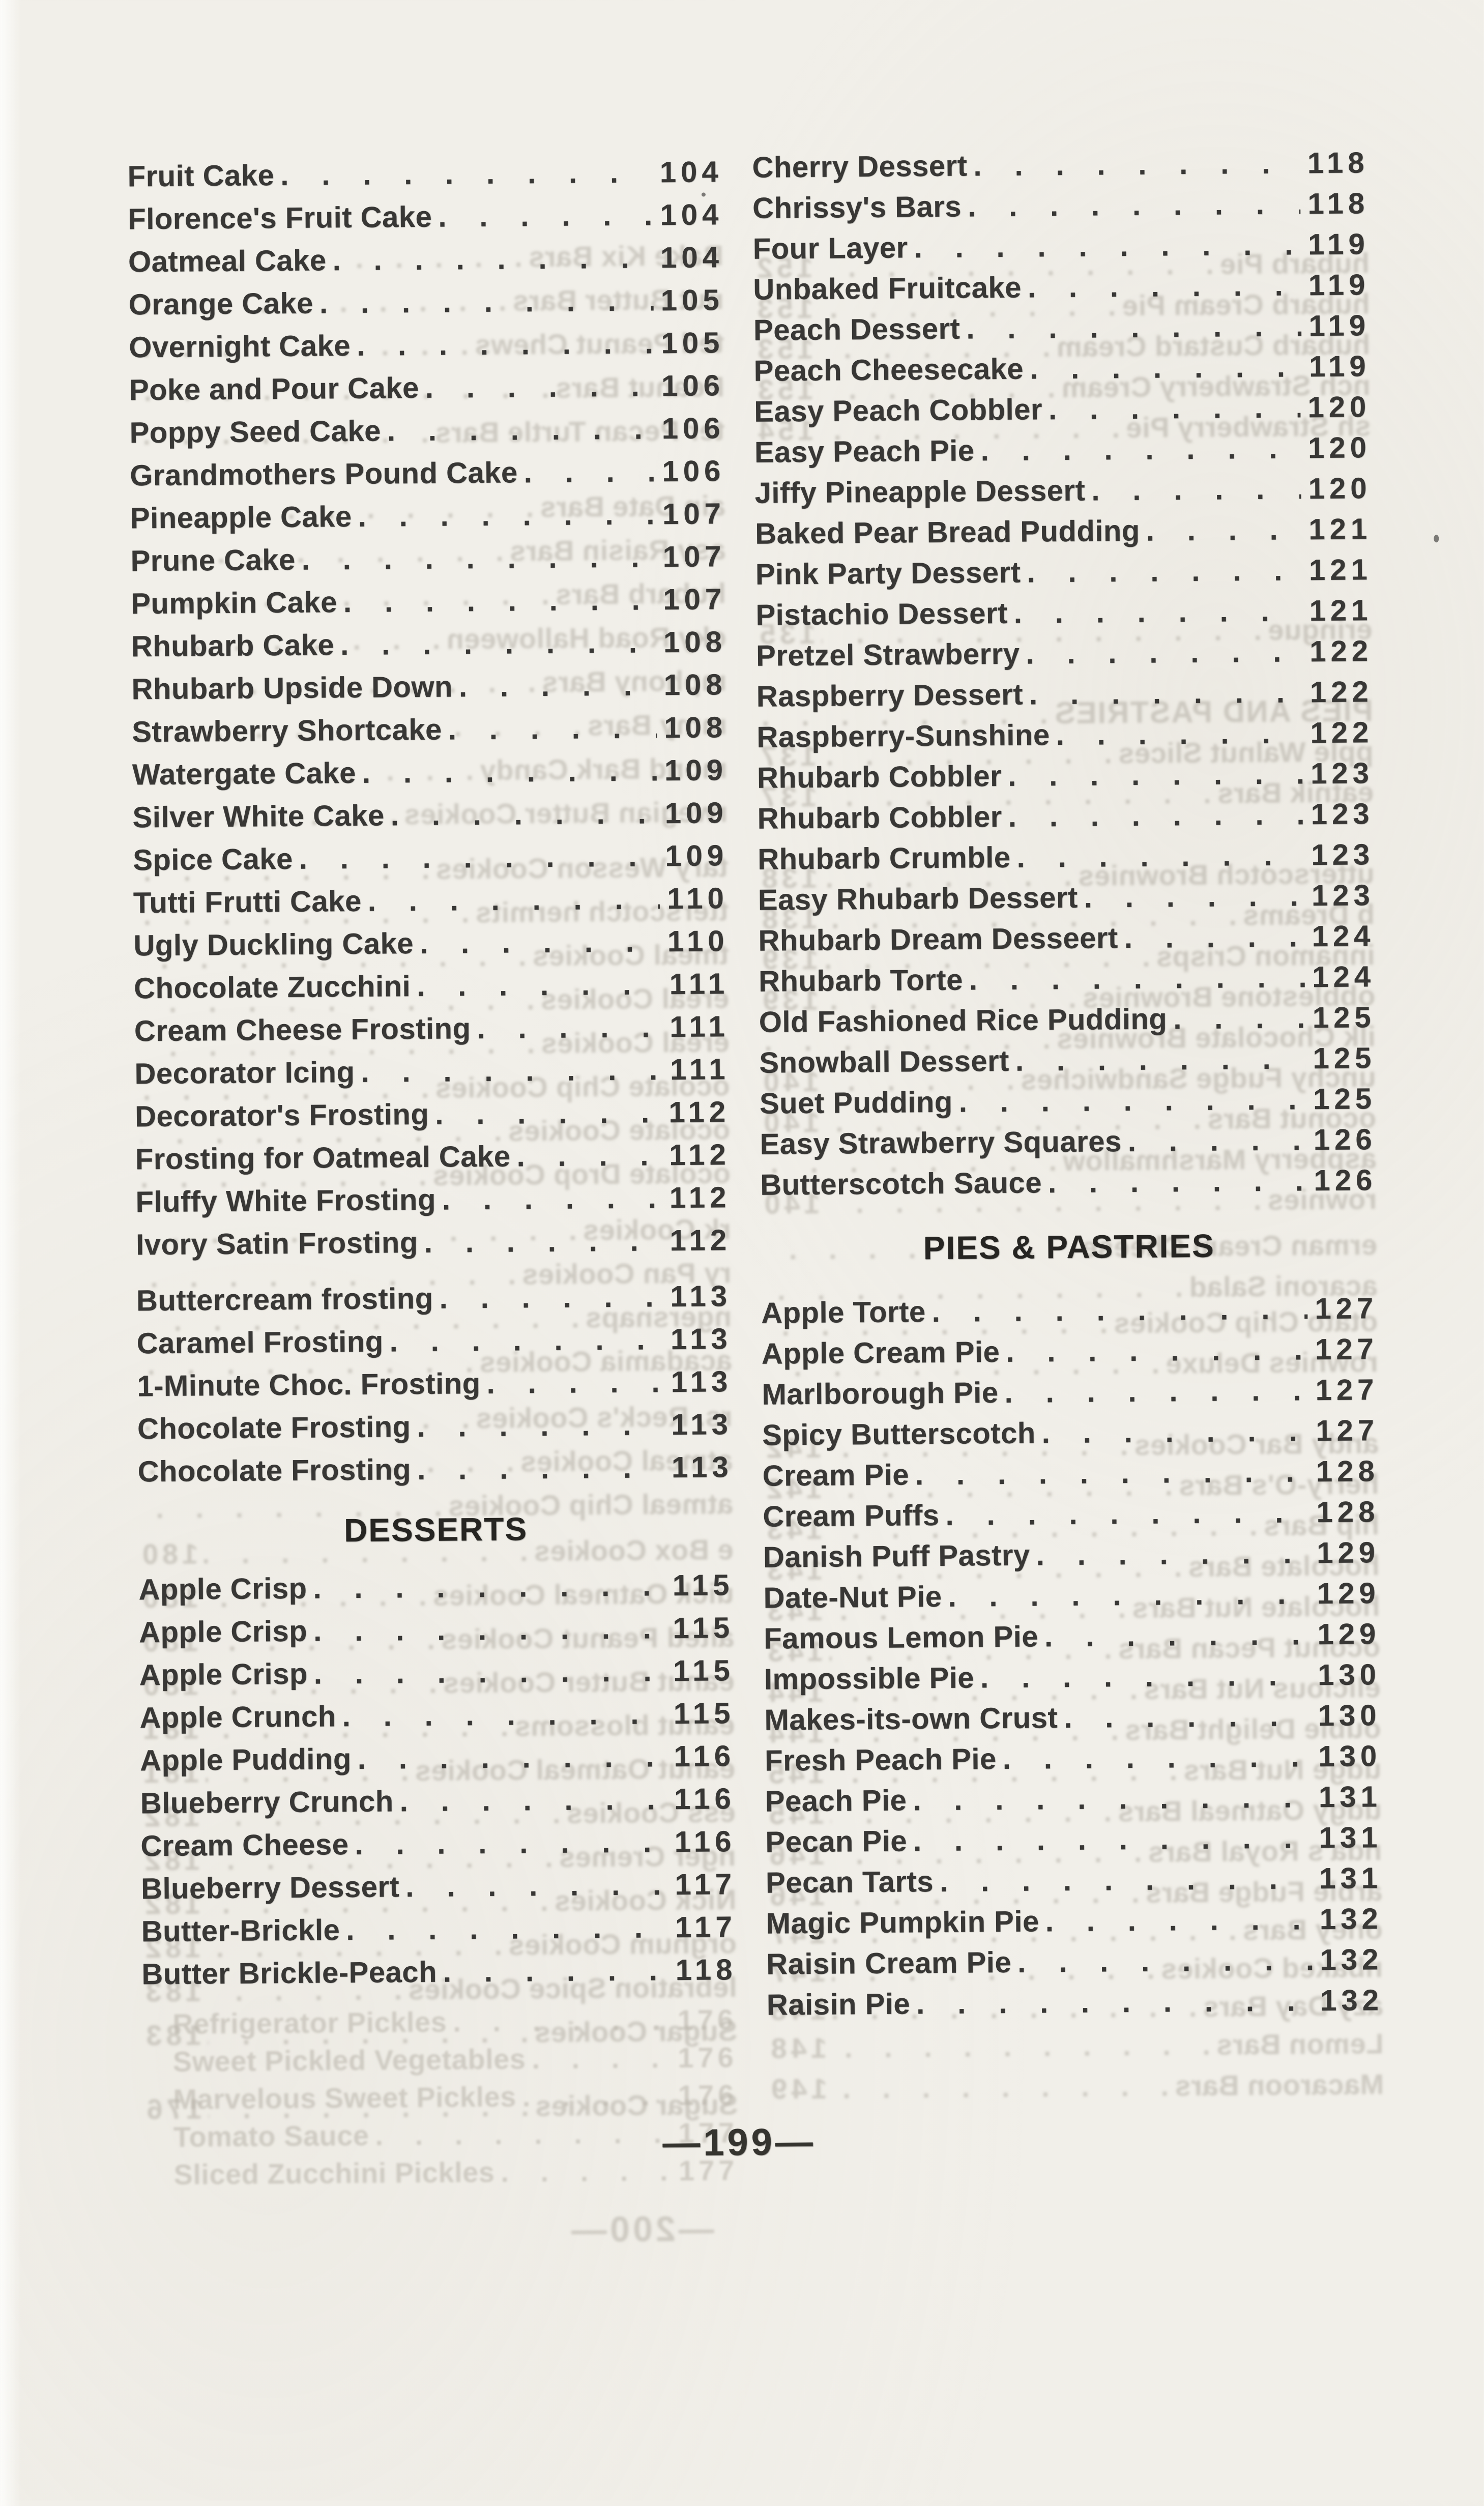 This screenshot has height=2506, width=1484. What do you see at coordinates (435, 1529) in the screenshot?
I see `section-header: DESSERTS` at bounding box center [435, 1529].